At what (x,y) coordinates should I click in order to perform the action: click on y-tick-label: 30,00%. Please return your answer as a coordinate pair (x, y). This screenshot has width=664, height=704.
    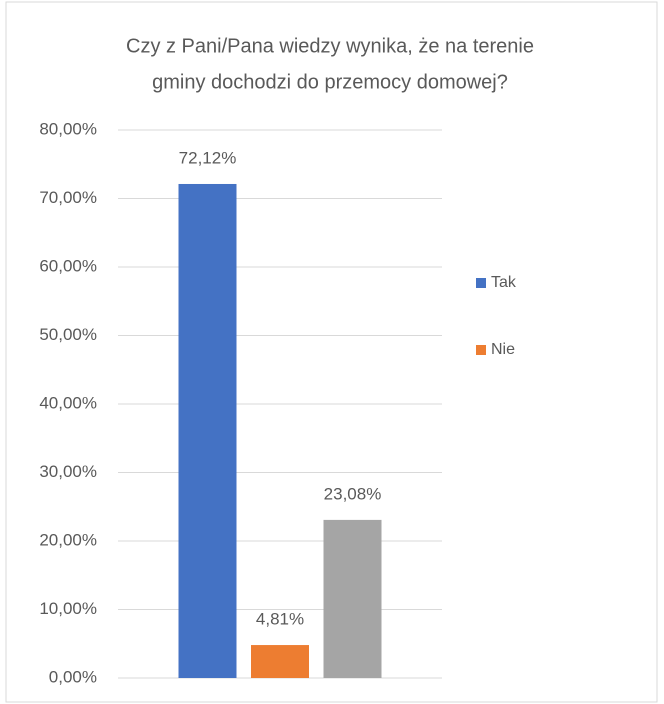
    Looking at the image, I should click on (68, 471).